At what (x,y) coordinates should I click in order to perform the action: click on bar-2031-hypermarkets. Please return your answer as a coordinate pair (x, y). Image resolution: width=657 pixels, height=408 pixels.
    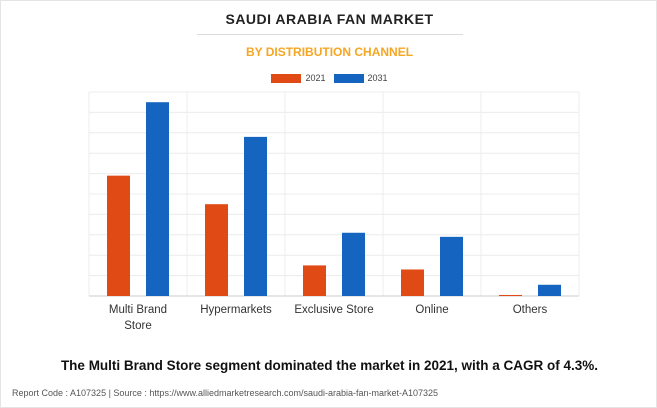
    Looking at the image, I should click on (255, 216).